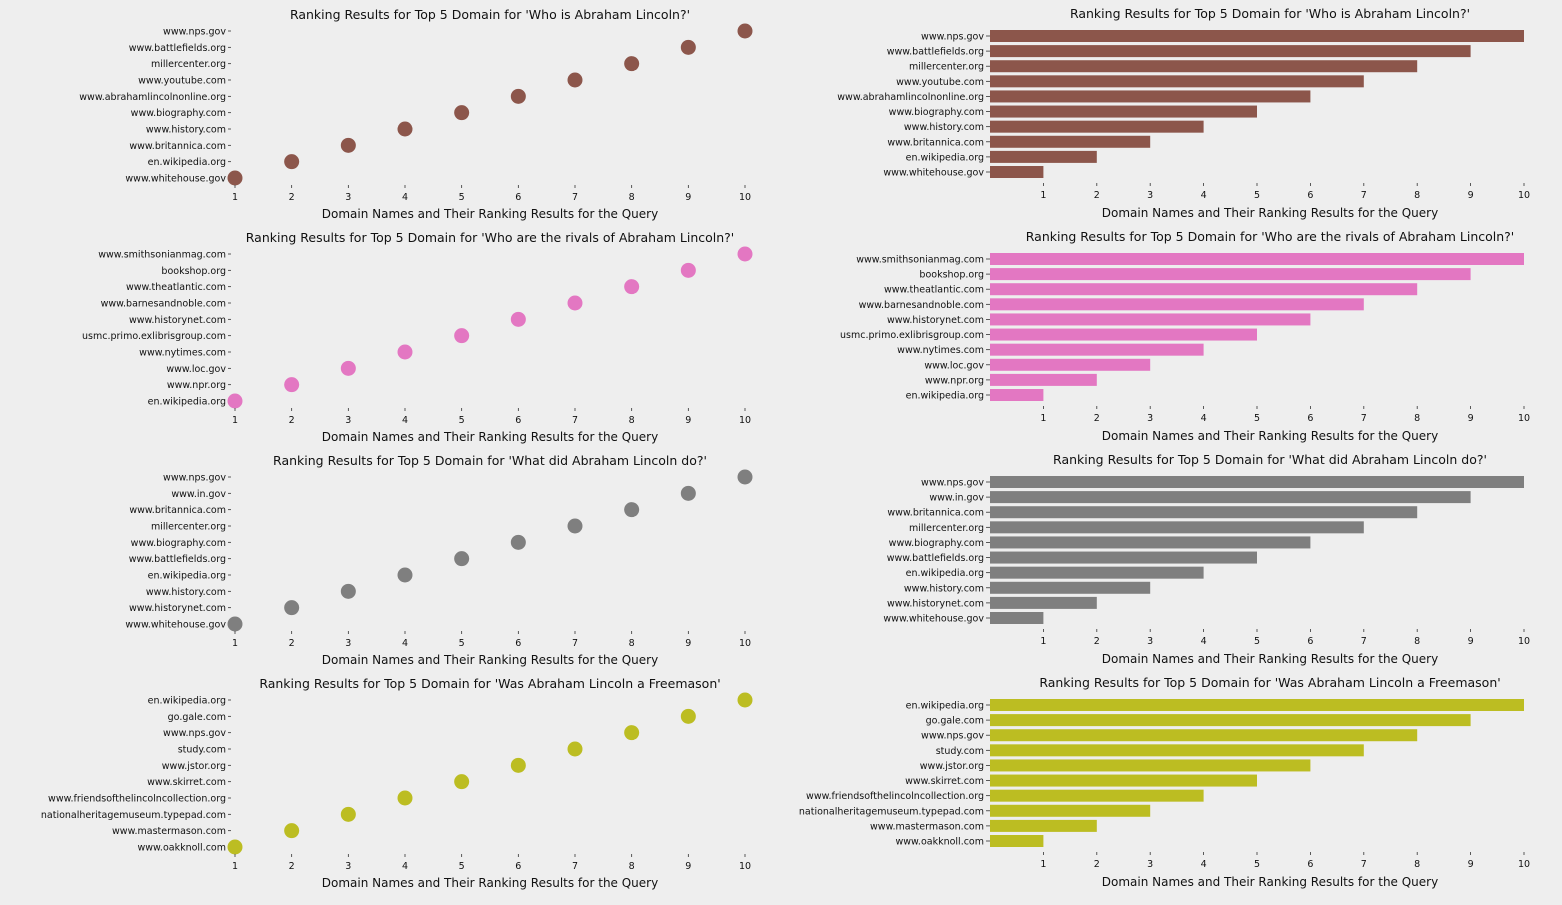 The image size is (1562, 905). Describe the element at coordinates (954, 365) in the screenshot. I see `y-tick-label: www.loc.gov` at that location.